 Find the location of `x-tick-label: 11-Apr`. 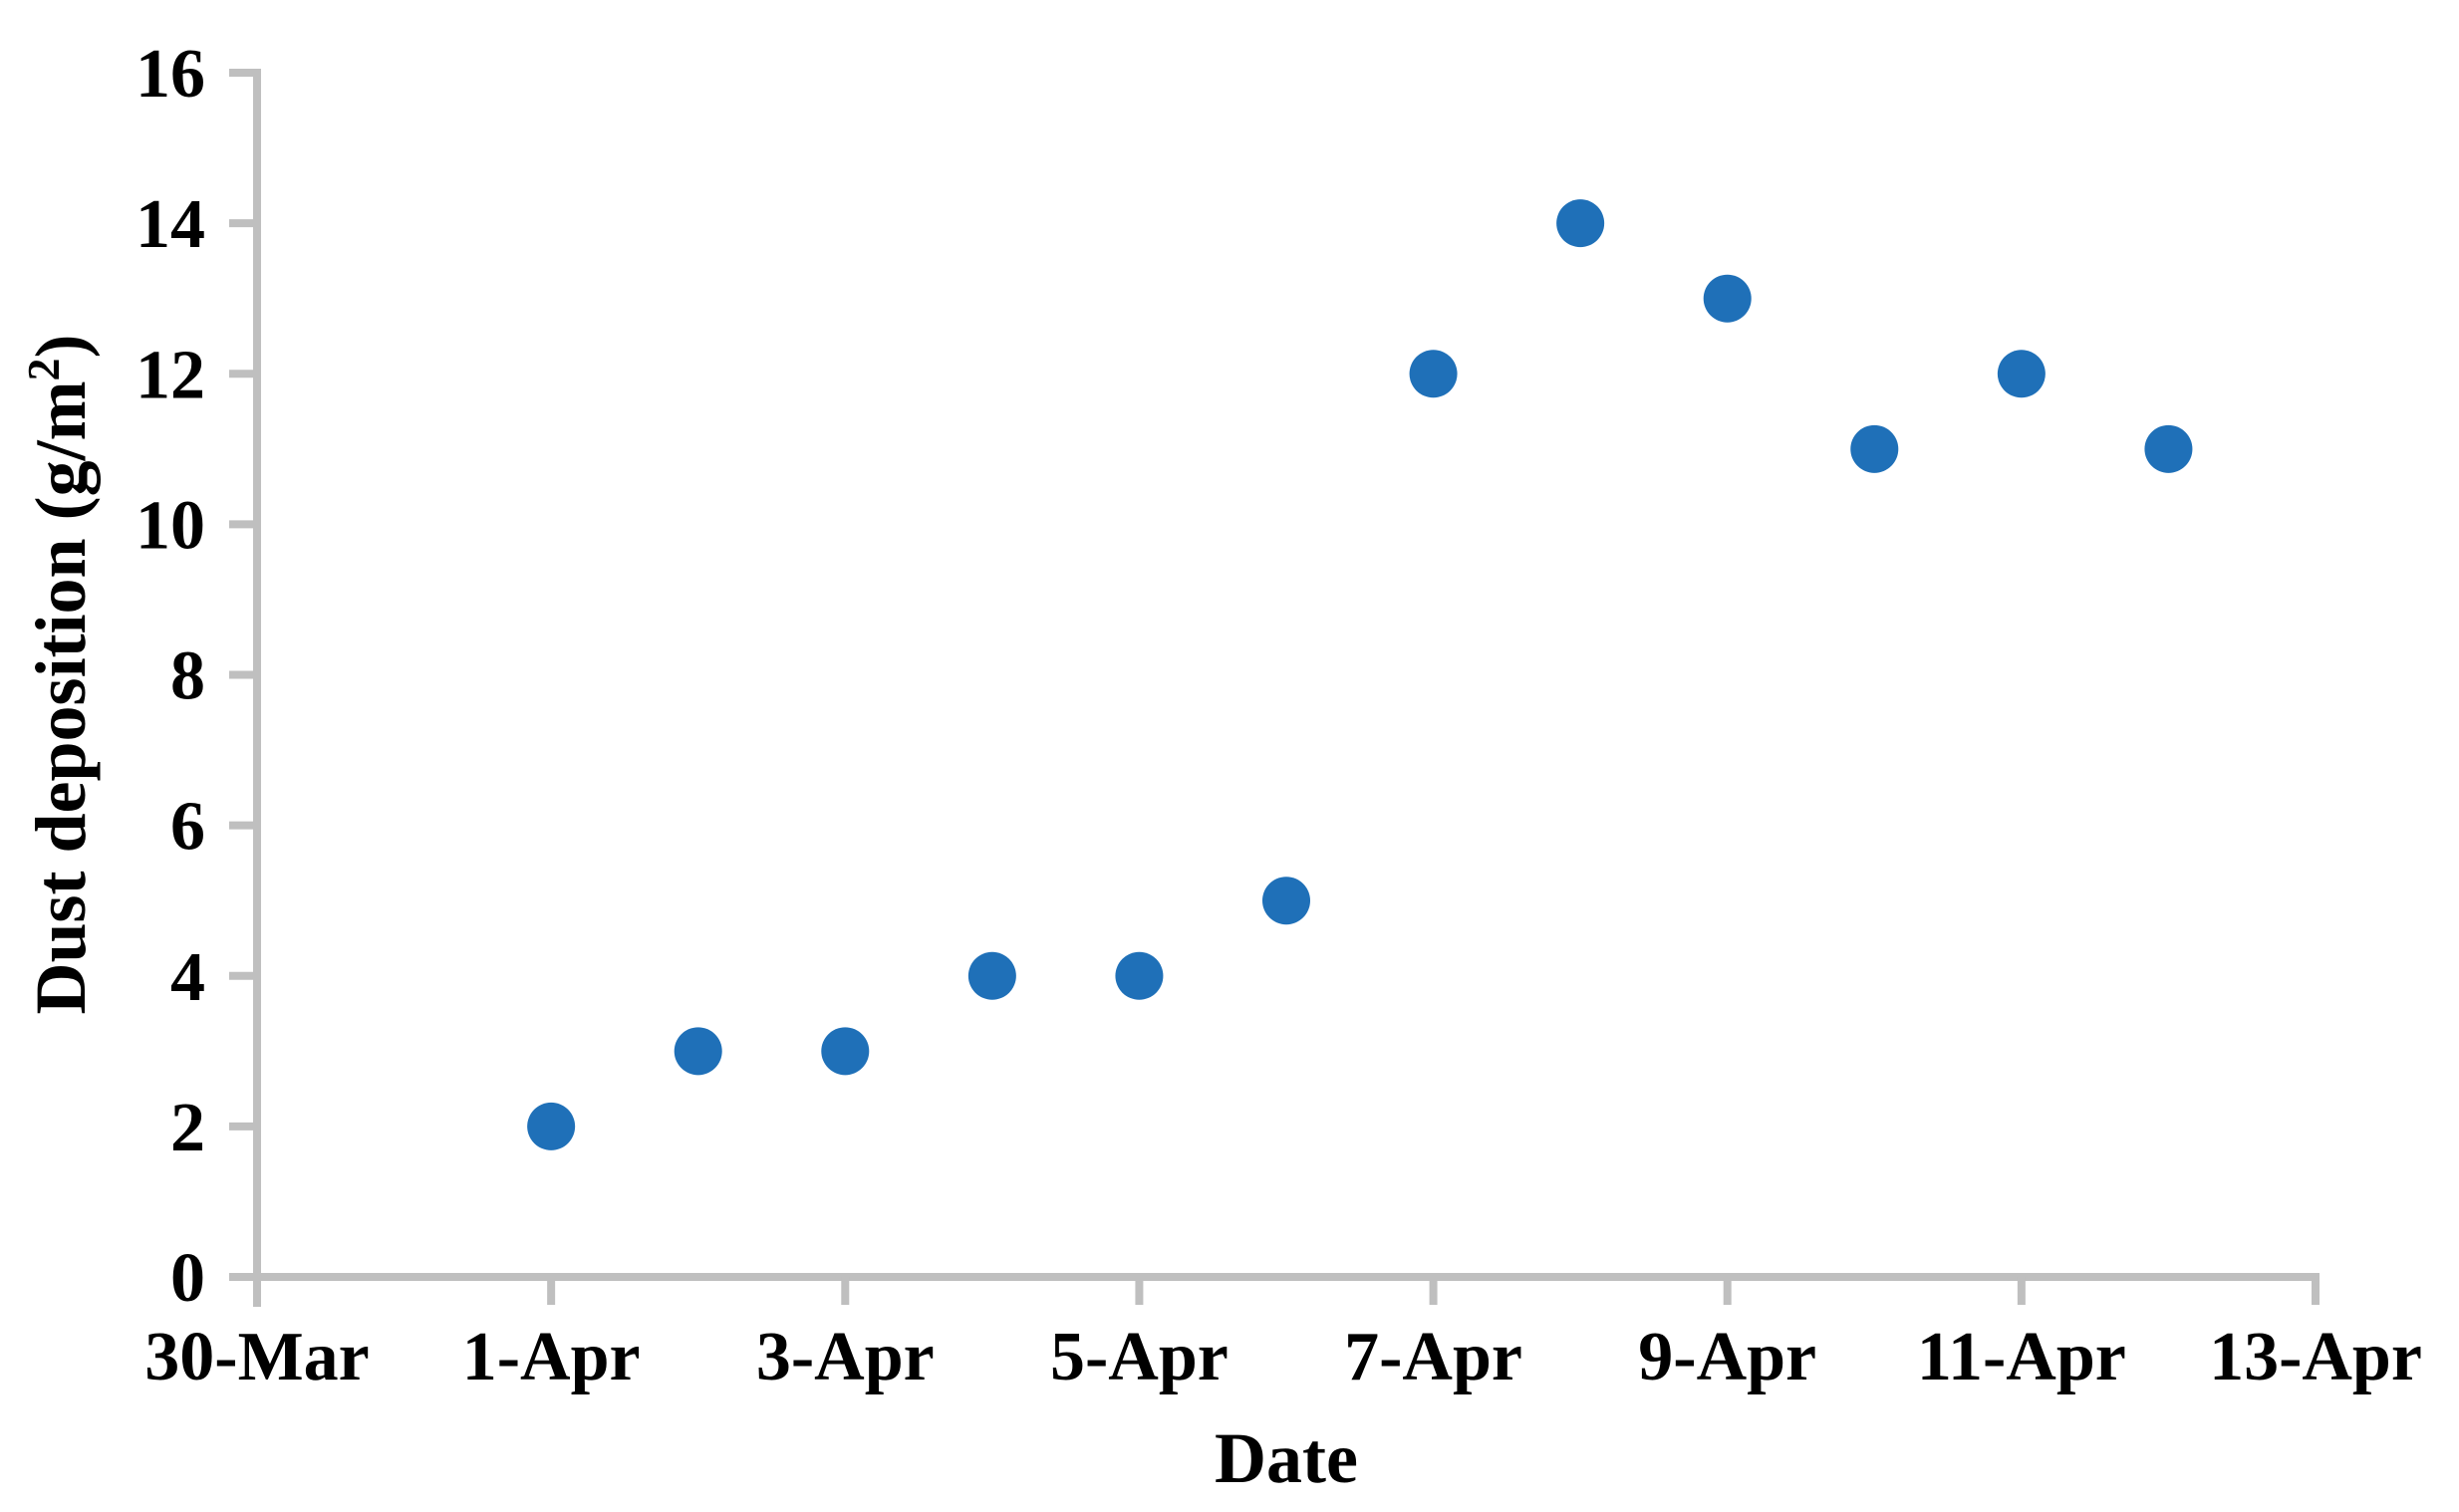

x-tick-label: 11-Apr is located at coordinates (2022, 1357).